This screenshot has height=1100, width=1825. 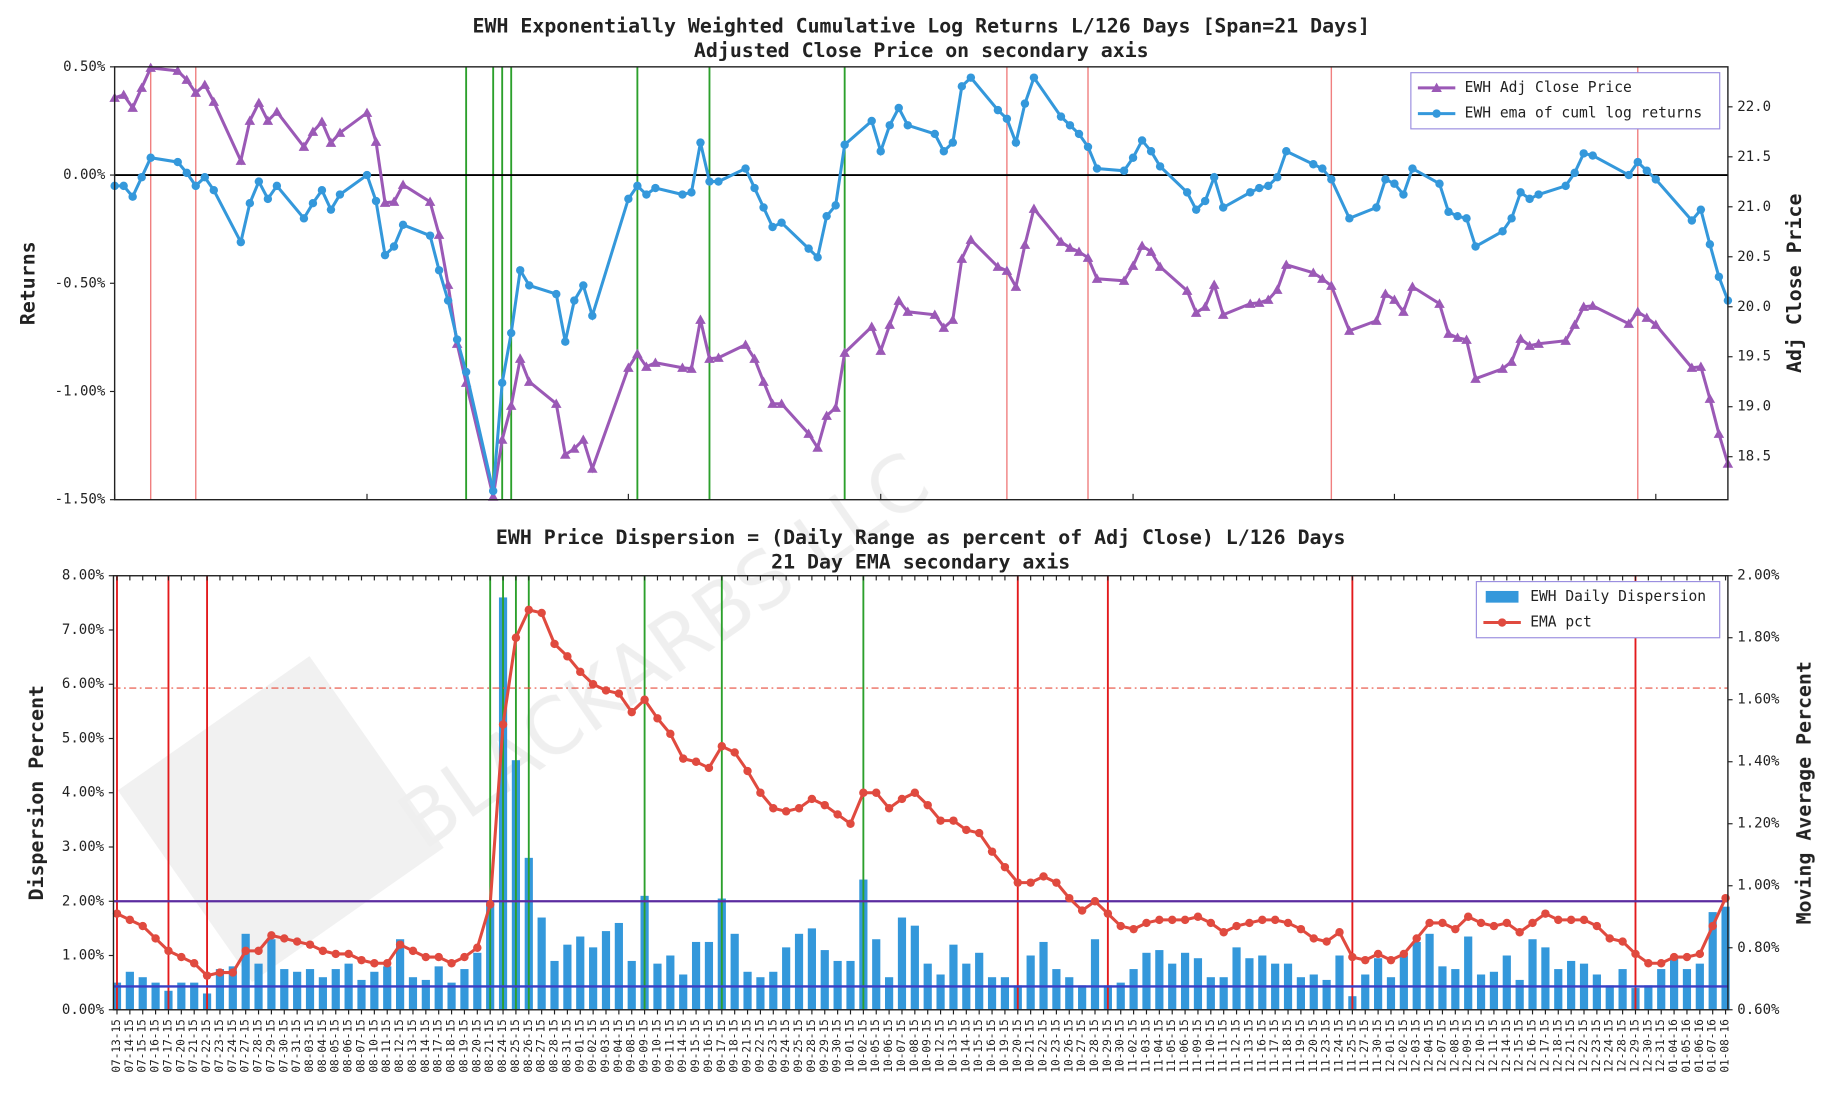 I want to click on x-tick-label: 12-22-15, so click(x=1583, y=1046).